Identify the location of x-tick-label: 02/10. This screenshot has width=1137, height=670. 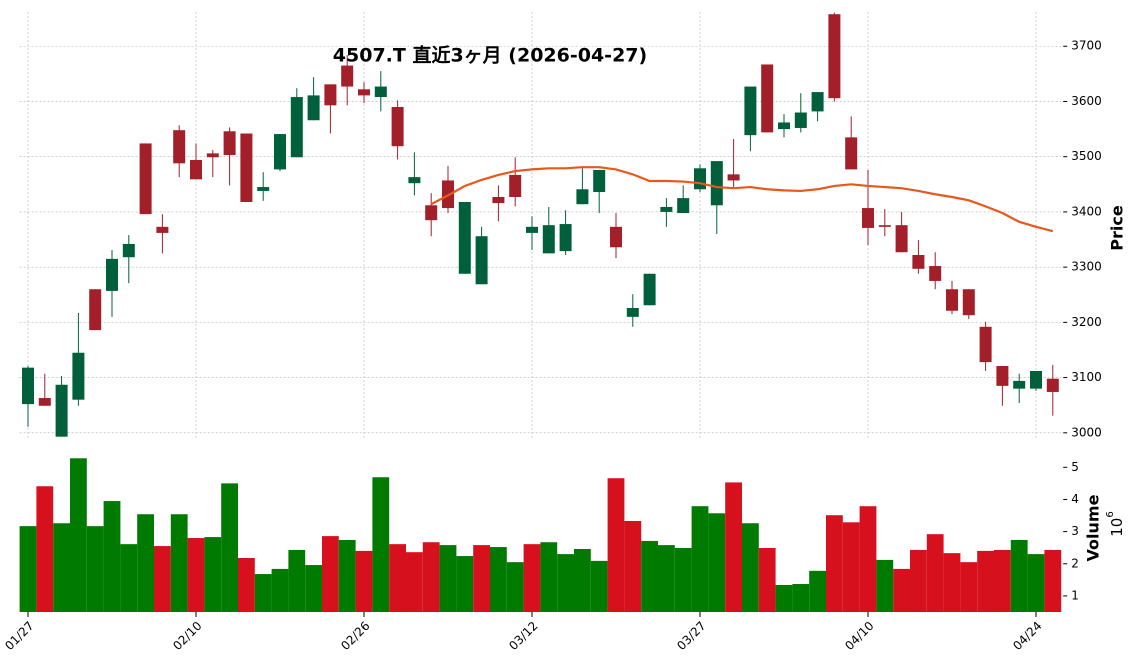
(187, 636).